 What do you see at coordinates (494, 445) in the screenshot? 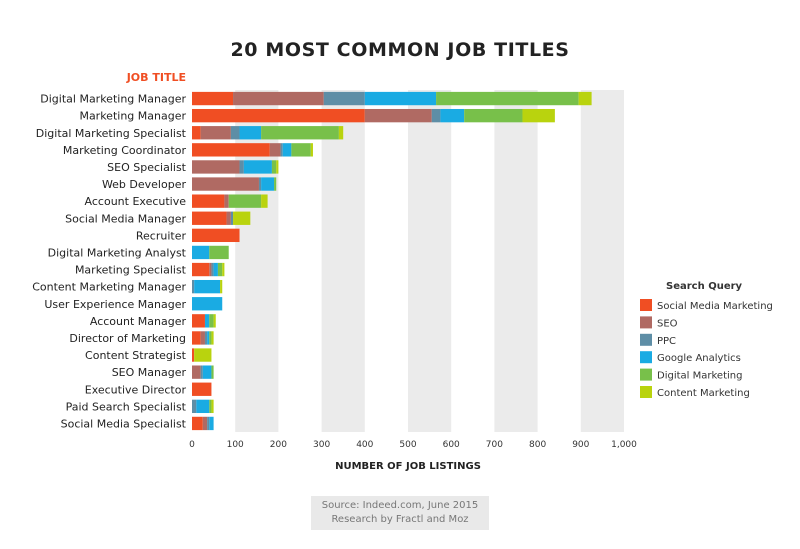
I see `x-tick-label: 700` at bounding box center [494, 445].